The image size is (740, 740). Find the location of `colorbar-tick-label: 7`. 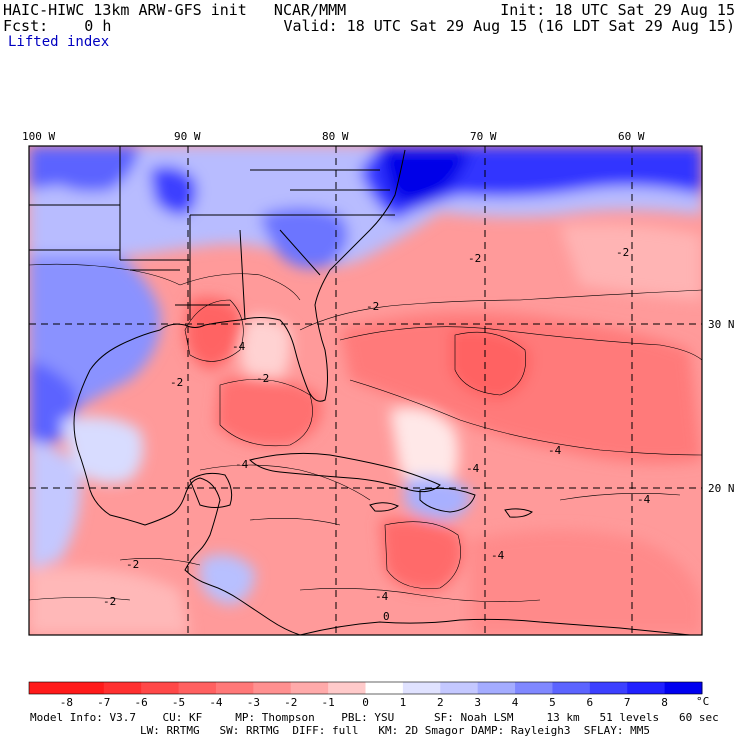

colorbar-tick-label: 7 is located at coordinates (627, 702).